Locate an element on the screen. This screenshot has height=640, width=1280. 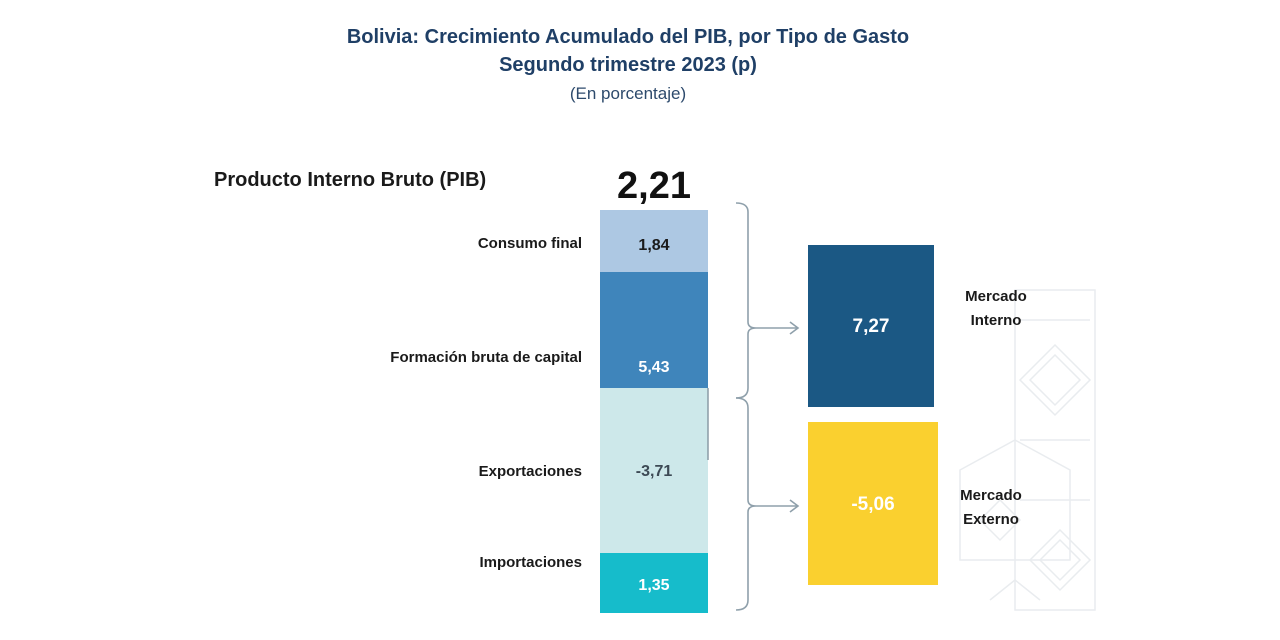
value-mercado-externo: -5,06 is located at coordinates (872, 504).